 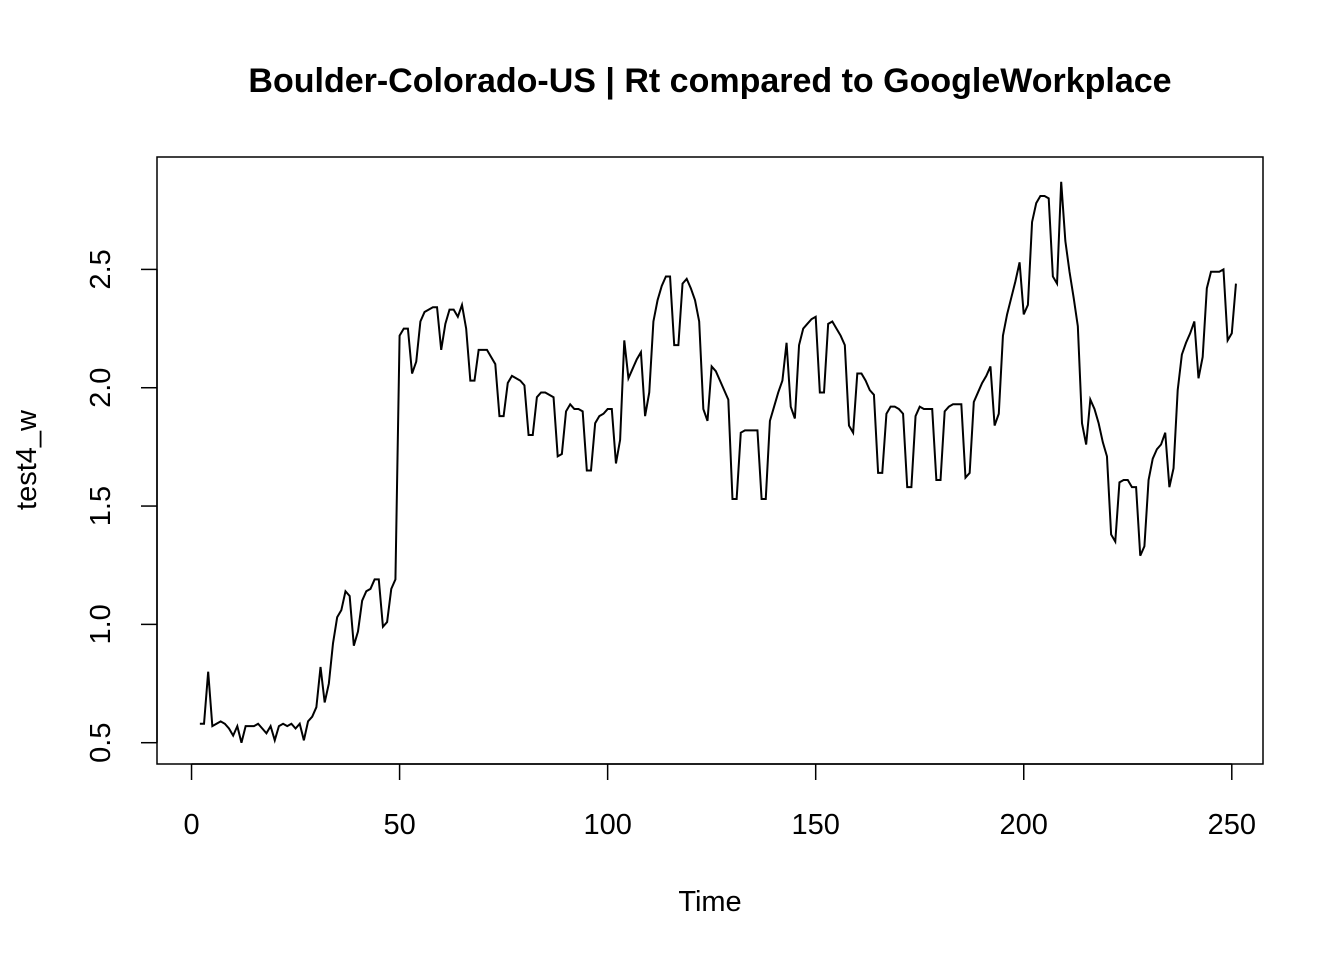 What do you see at coordinates (101, 743) in the screenshot?
I see `y-tick-label: 0.5` at bounding box center [101, 743].